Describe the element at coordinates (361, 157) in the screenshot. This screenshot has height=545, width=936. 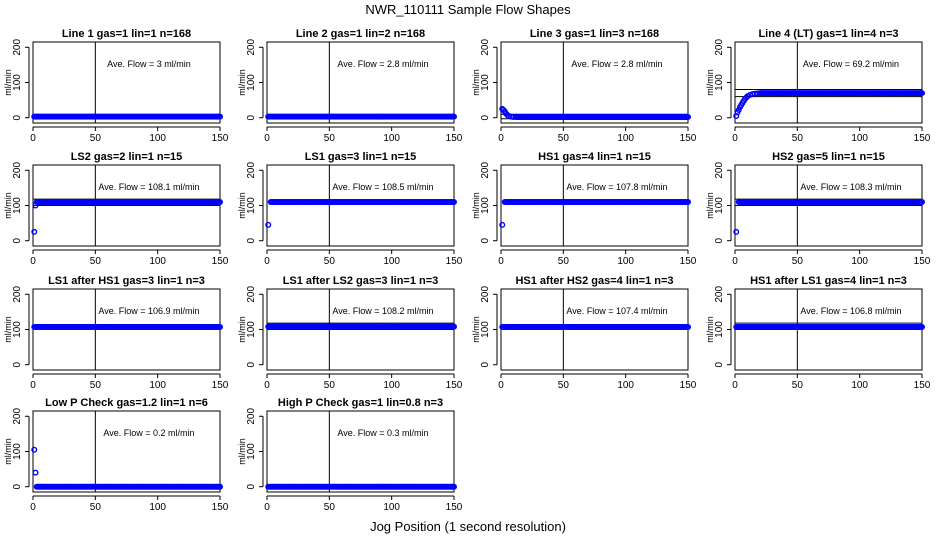
I see `panel-title: LS1 gas=3 lin=1 n=15` at that location.